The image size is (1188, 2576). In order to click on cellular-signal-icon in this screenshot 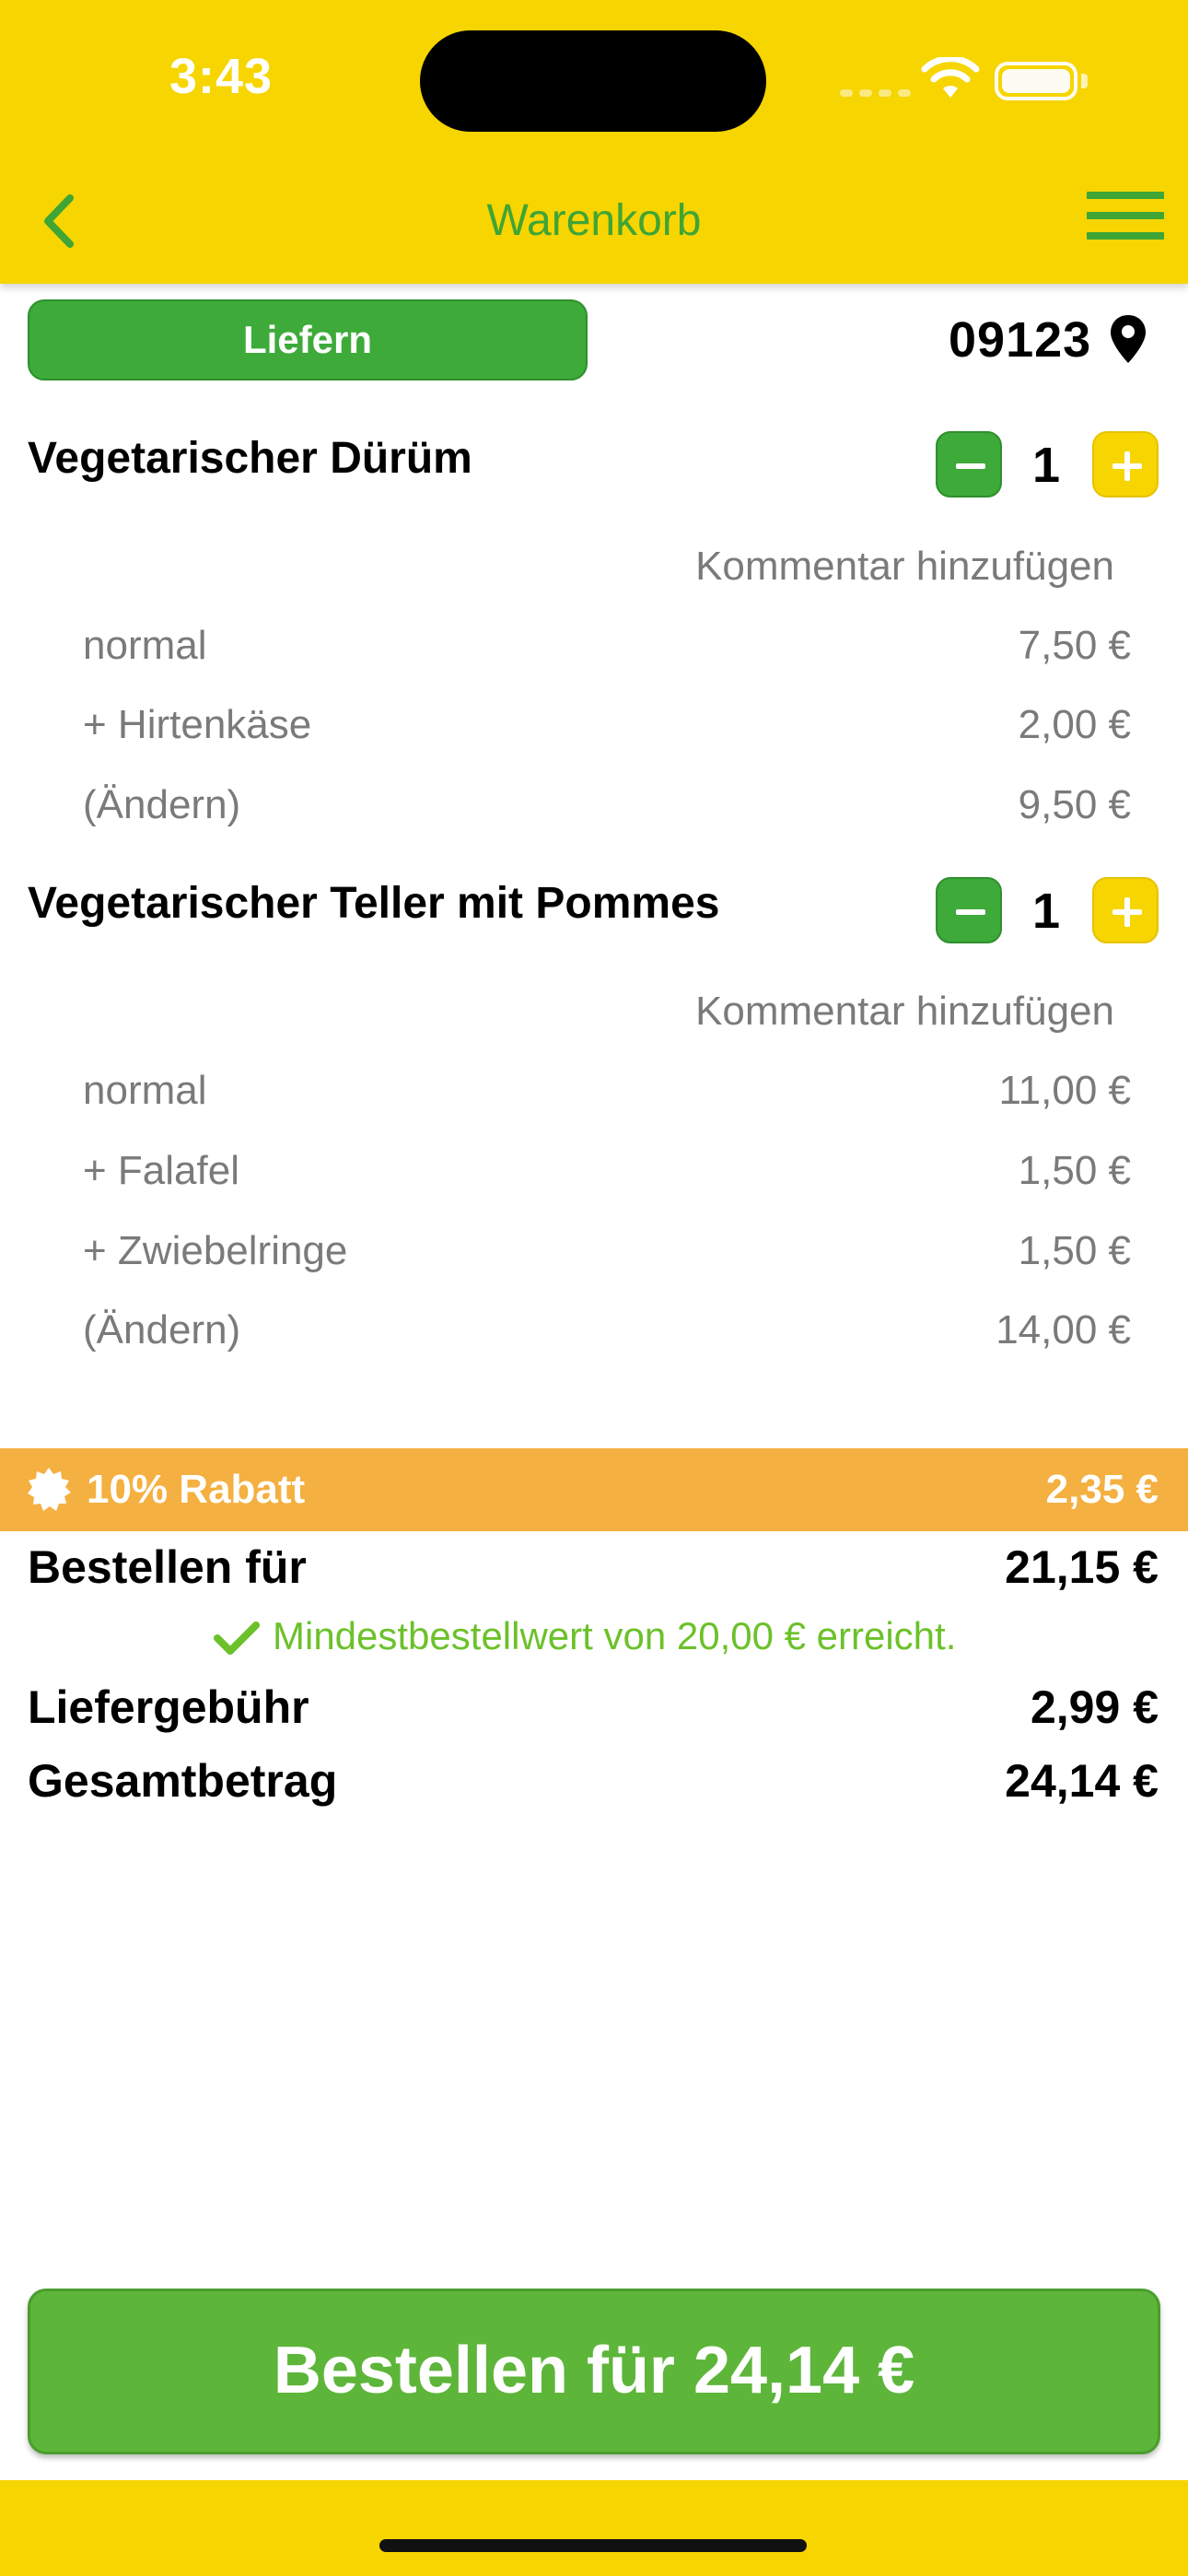, I will do `click(878, 93)`.